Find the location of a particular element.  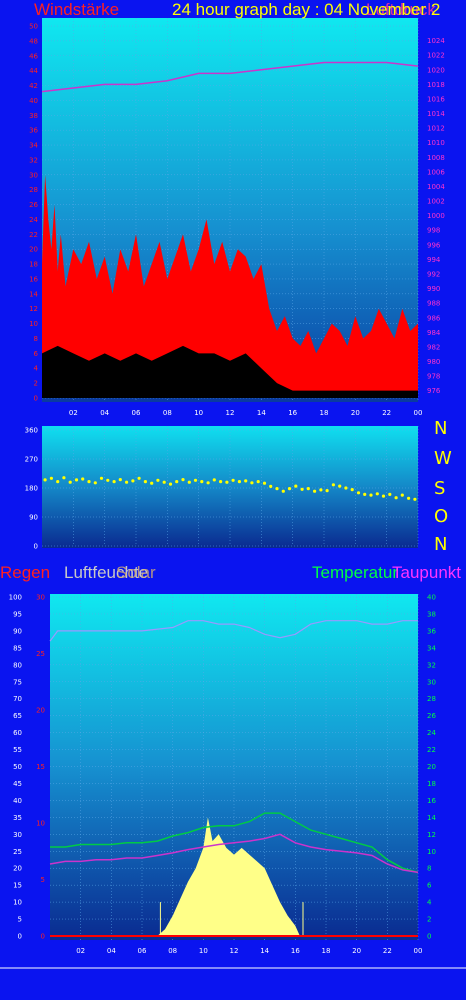

wind-x-tick: 16 is located at coordinates (292, 413).